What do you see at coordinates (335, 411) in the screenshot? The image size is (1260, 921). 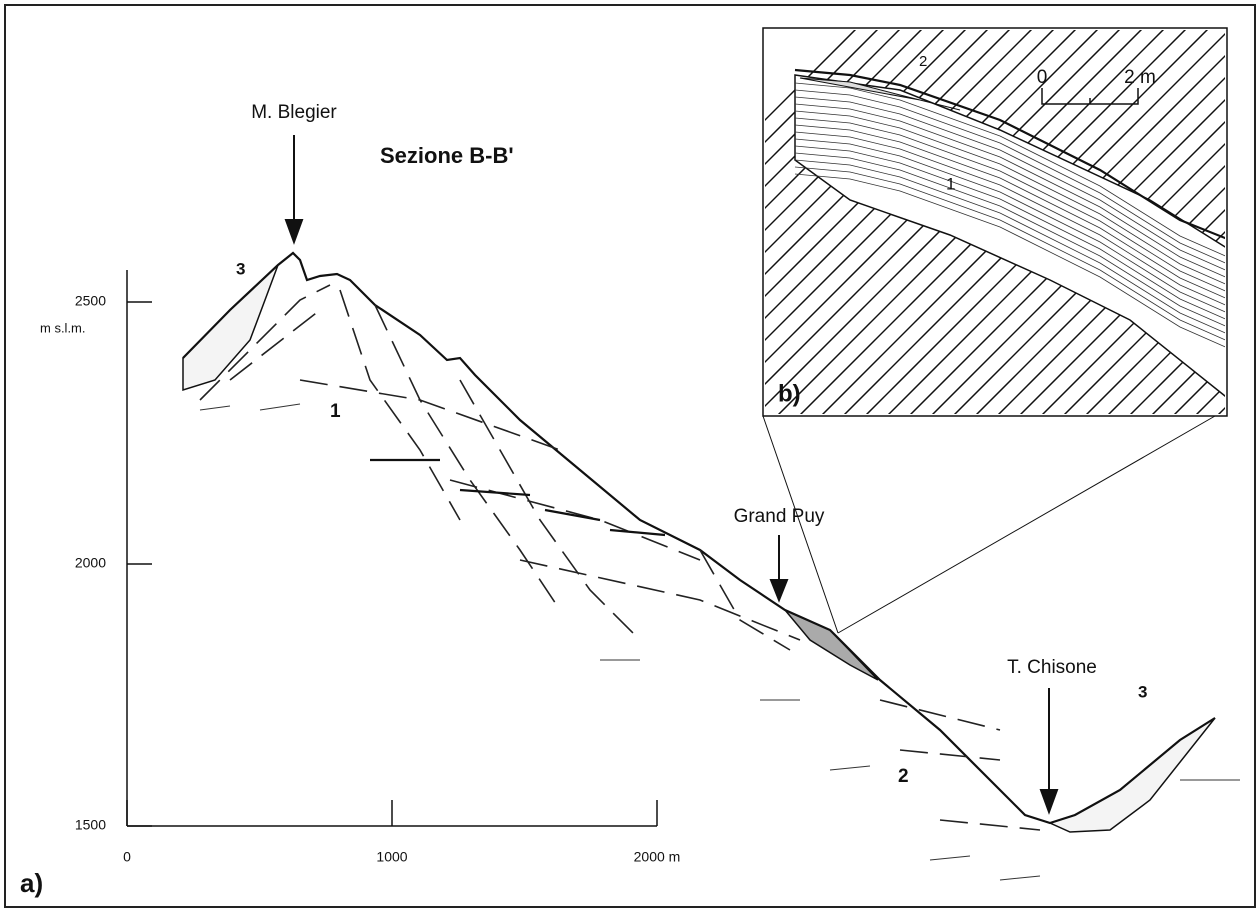 I see `unit-label: 1` at bounding box center [335, 411].